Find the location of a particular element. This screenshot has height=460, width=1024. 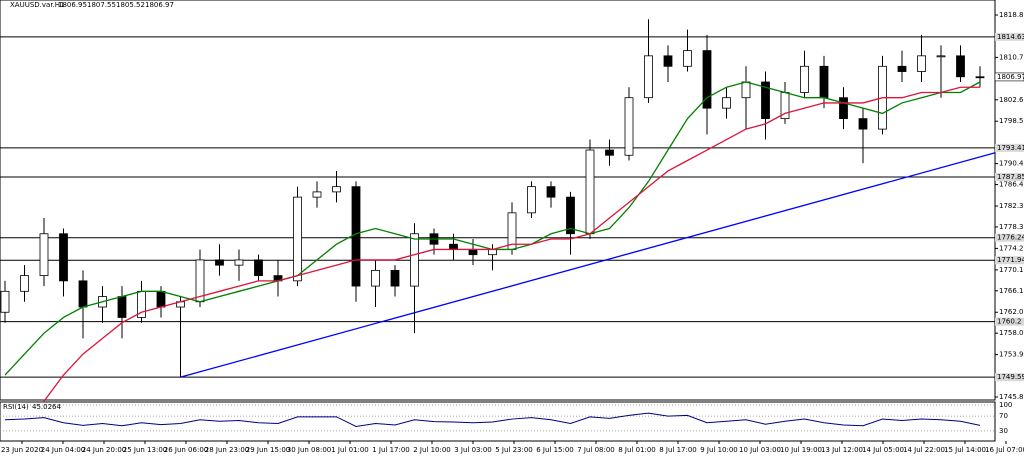

level-label: 1771.94 is located at coordinates (1010, 260).